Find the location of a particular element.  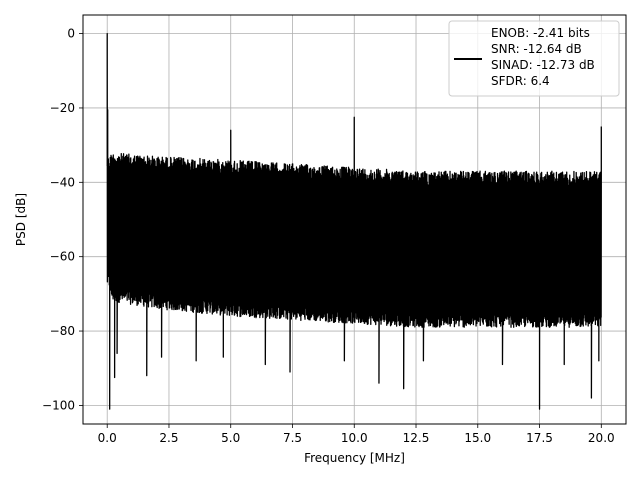

legend-box is located at coordinates (534, 58).